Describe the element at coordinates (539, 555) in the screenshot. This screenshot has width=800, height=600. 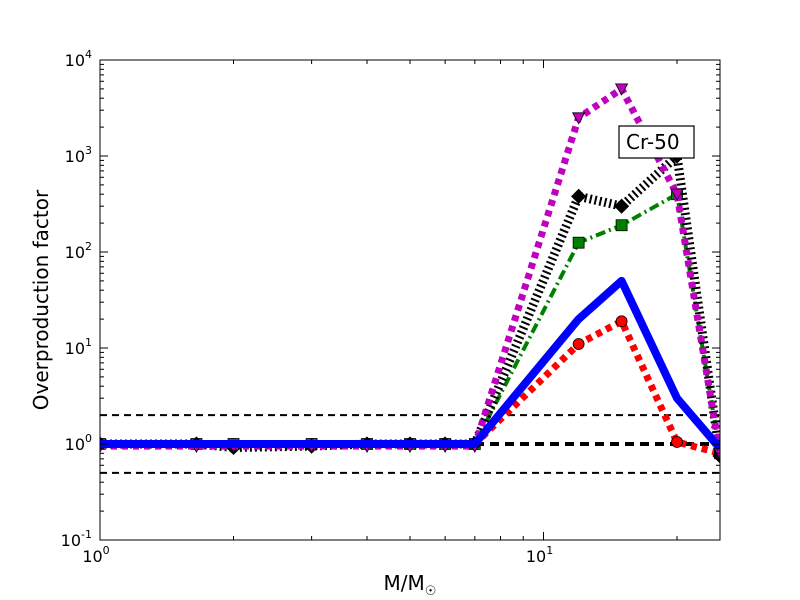
I see `x-tick-label: 10¹` at that location.